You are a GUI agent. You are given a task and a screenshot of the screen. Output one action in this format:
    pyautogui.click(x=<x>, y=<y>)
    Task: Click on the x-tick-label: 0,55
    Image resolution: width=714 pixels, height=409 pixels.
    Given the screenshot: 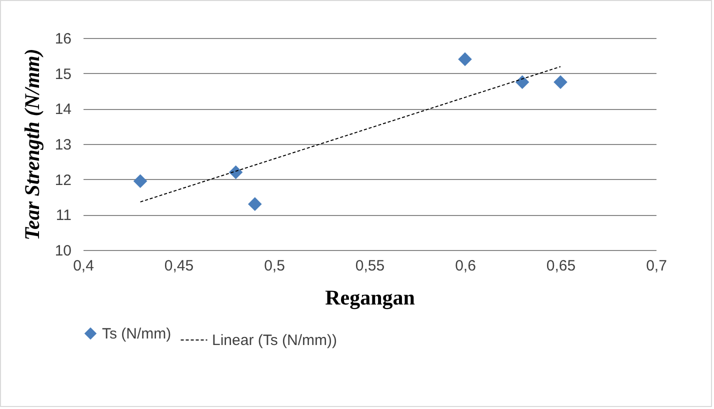 What is the action you would take?
    pyautogui.click(x=370, y=266)
    